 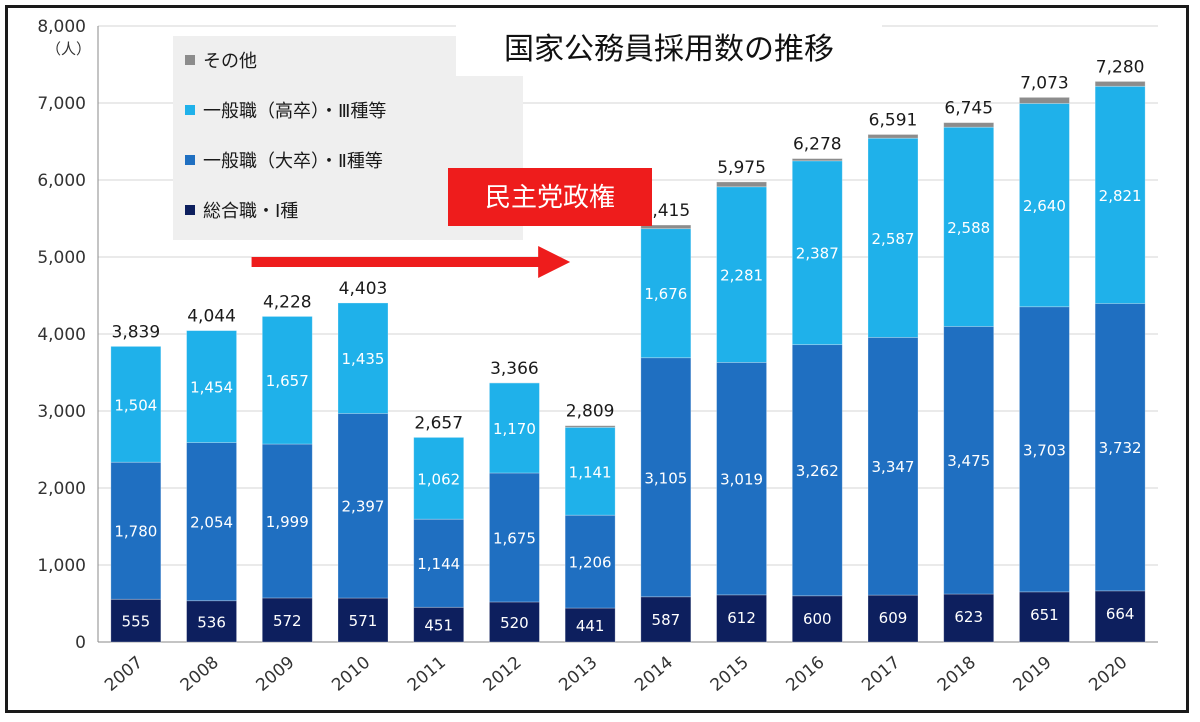 I want to click on bar-total-label: 6,278, so click(x=817, y=145).